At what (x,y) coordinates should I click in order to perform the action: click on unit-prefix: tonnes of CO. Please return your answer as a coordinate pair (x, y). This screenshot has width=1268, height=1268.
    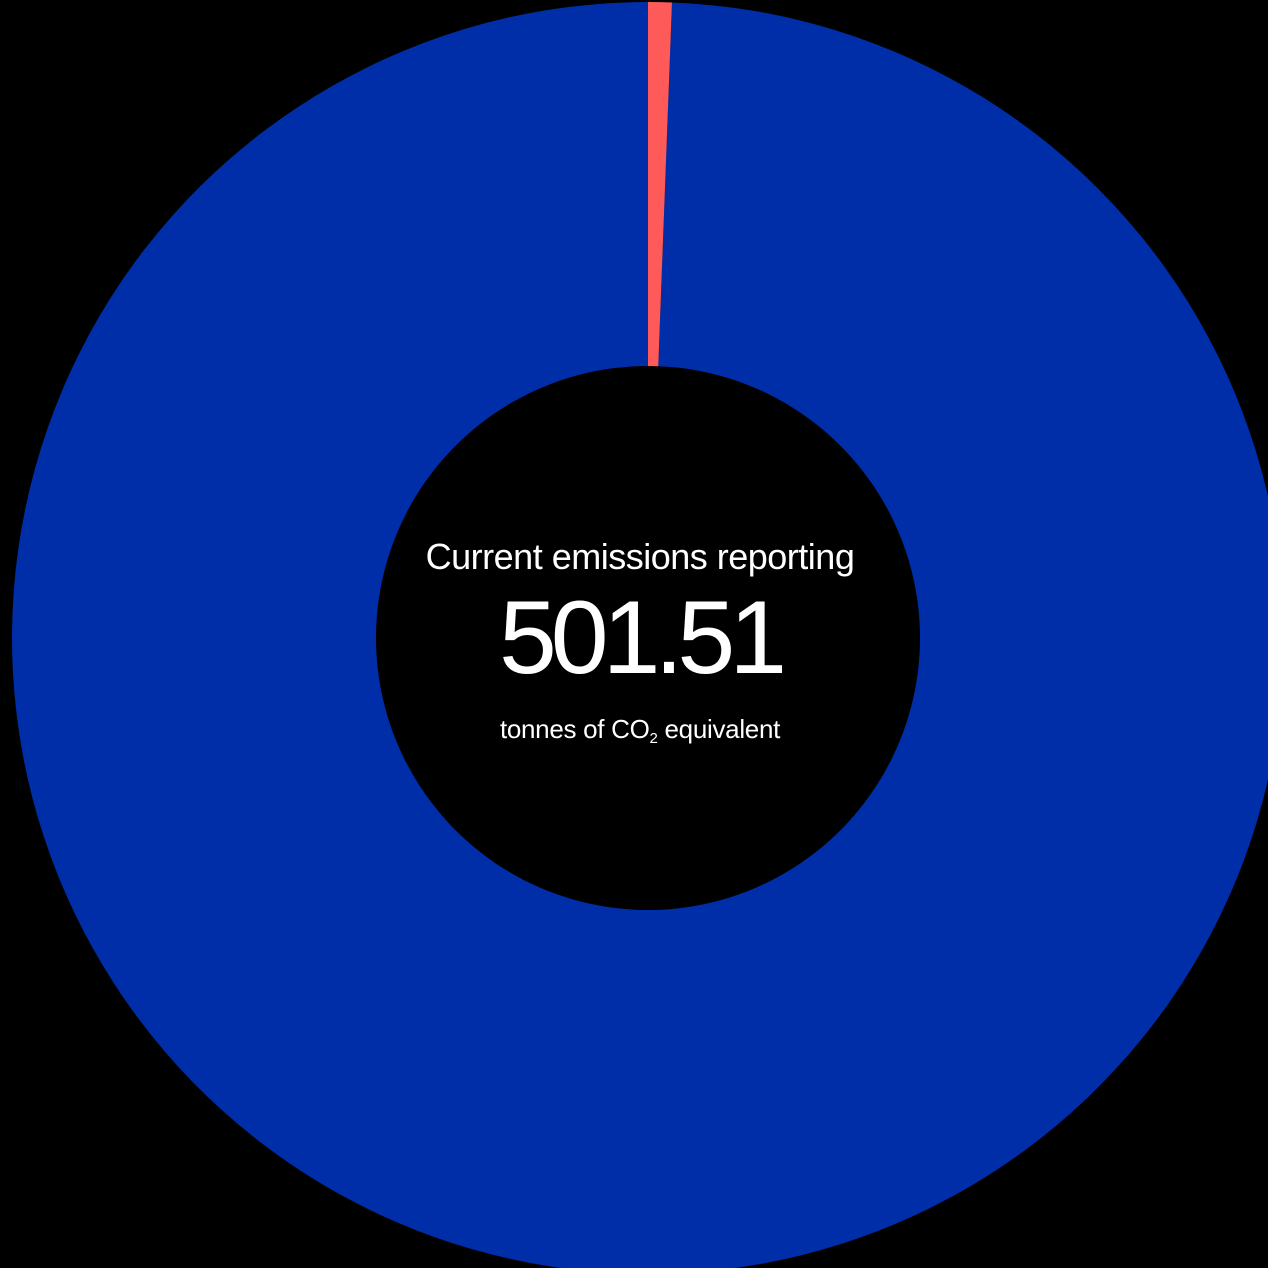
    Looking at the image, I should click on (574, 729).